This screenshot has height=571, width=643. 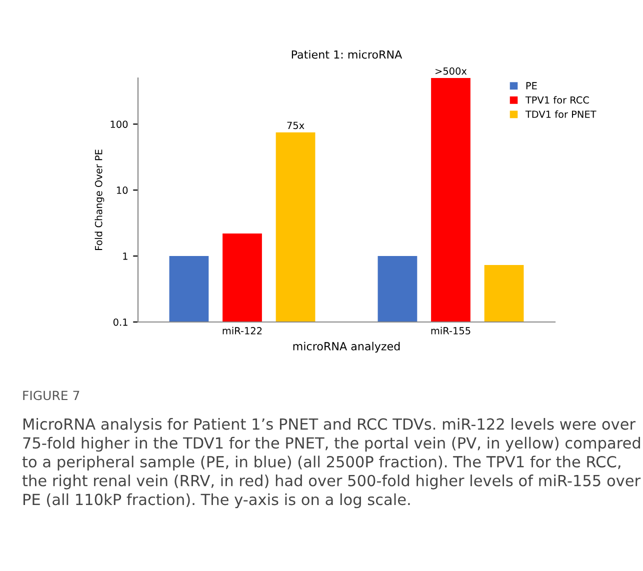 I want to click on y-axis-title: Fold Change Over PE, so click(x=99, y=200).